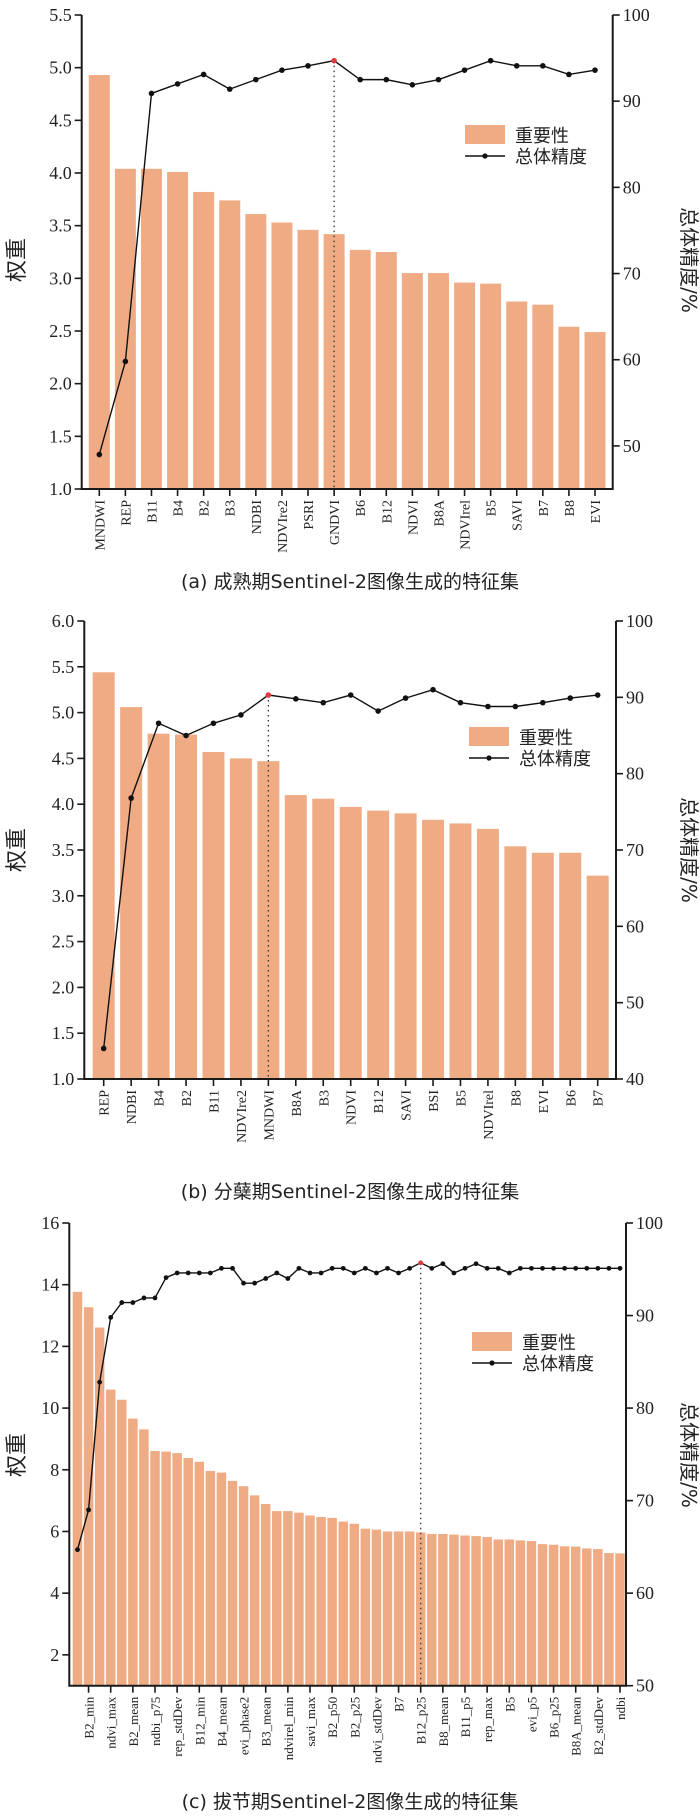 The height and width of the screenshot is (1820, 700). Describe the element at coordinates (288, 1728) in the screenshot. I see `x-tick-label: ndvirel_min` at that location.